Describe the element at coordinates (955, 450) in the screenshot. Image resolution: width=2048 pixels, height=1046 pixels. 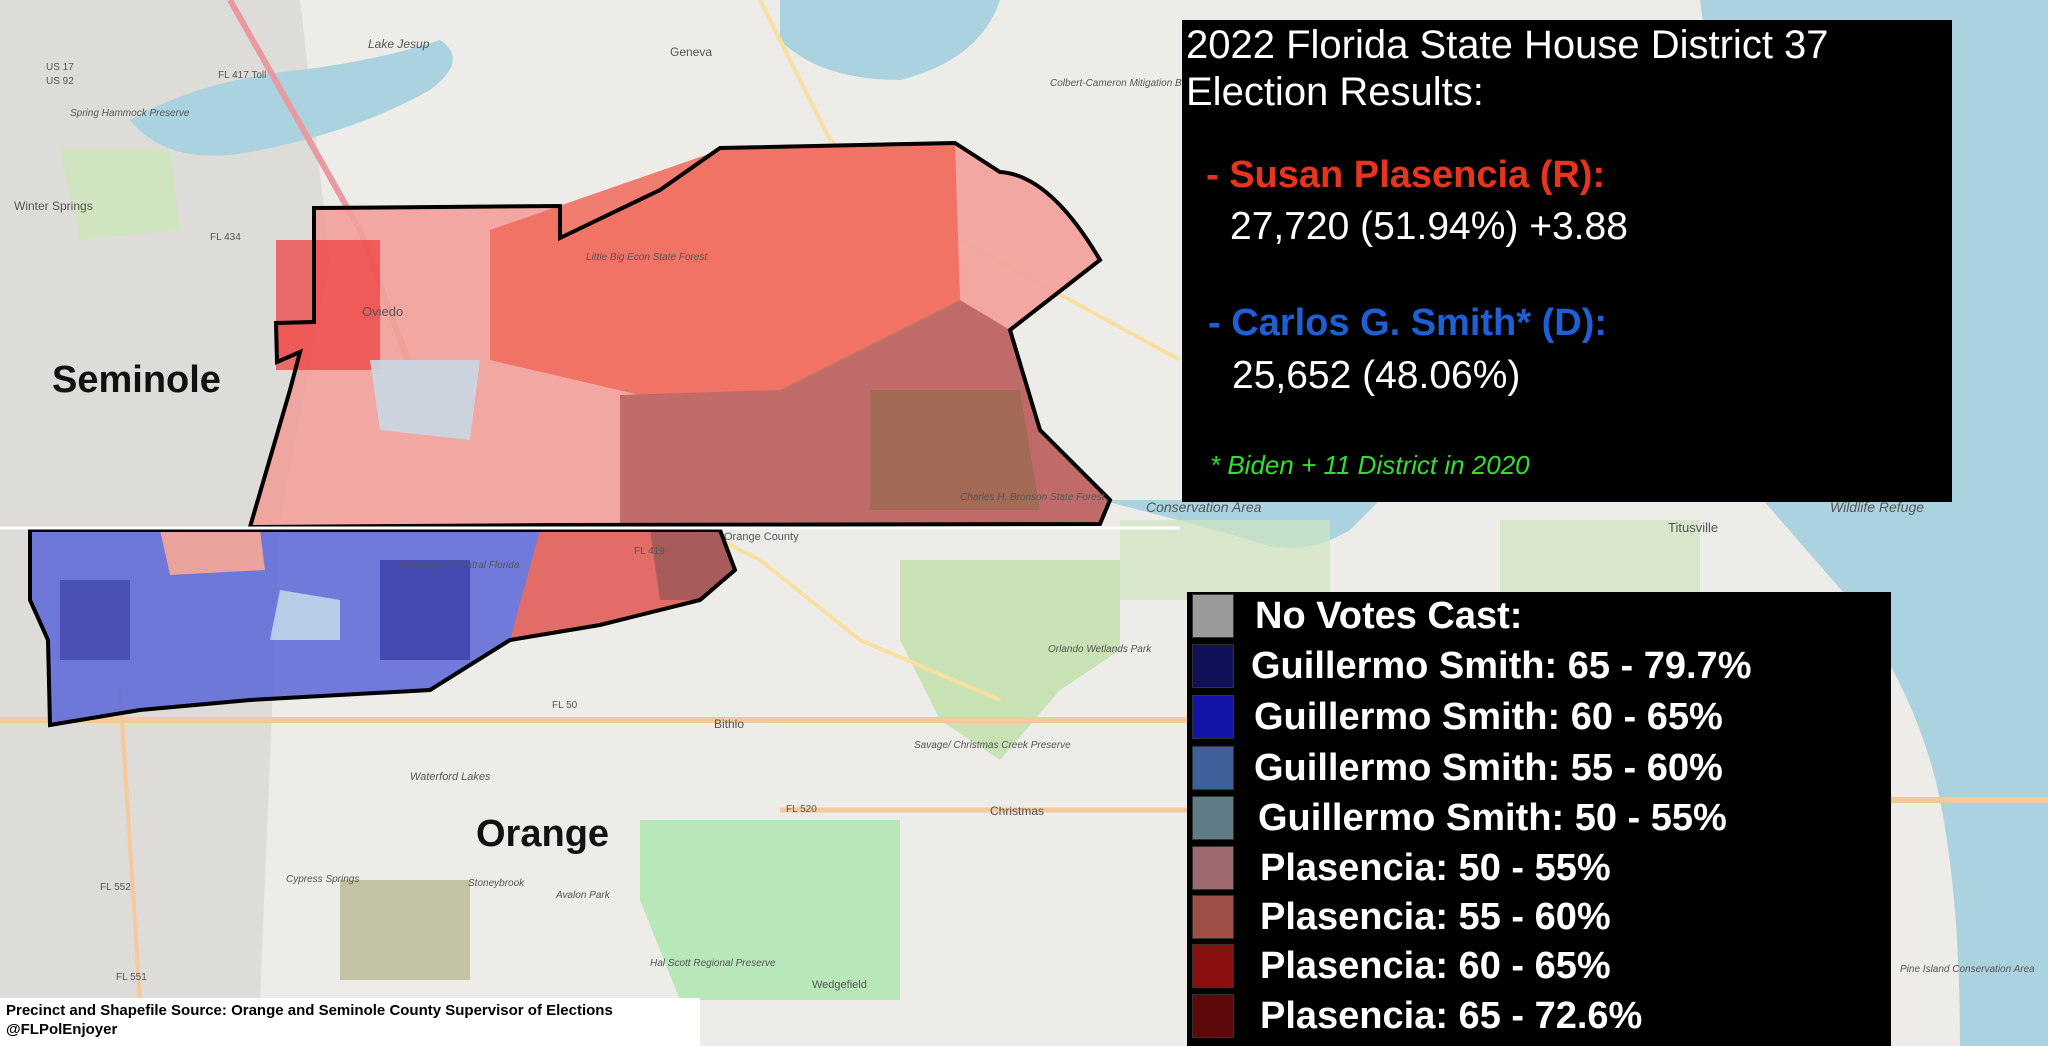
I see `precinct-brown-east` at that location.